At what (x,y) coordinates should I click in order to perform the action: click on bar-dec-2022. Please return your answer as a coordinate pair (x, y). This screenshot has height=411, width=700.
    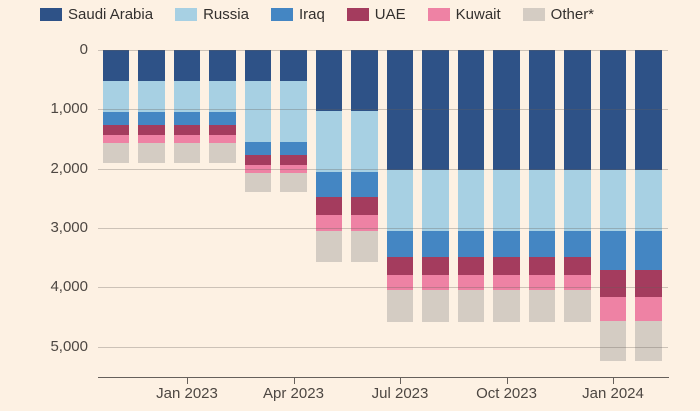
    Looking at the image, I should click on (151, 106).